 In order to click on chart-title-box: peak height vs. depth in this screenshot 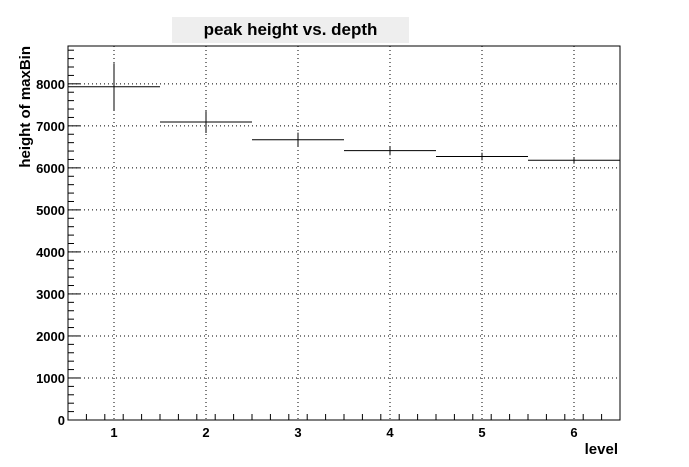, I will do `click(290, 30)`.